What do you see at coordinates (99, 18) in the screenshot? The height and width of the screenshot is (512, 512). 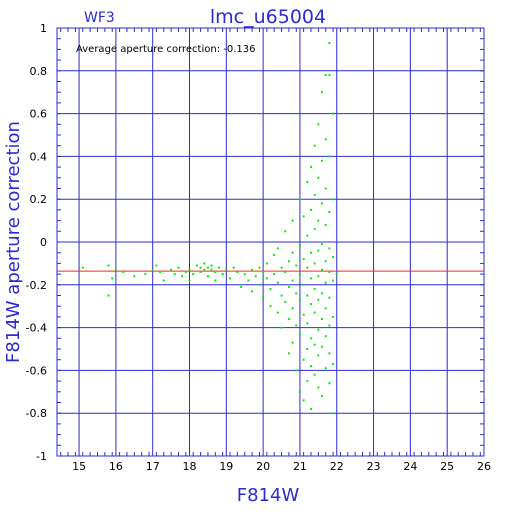 I see `chart-subtitle: WF3` at bounding box center [99, 18].